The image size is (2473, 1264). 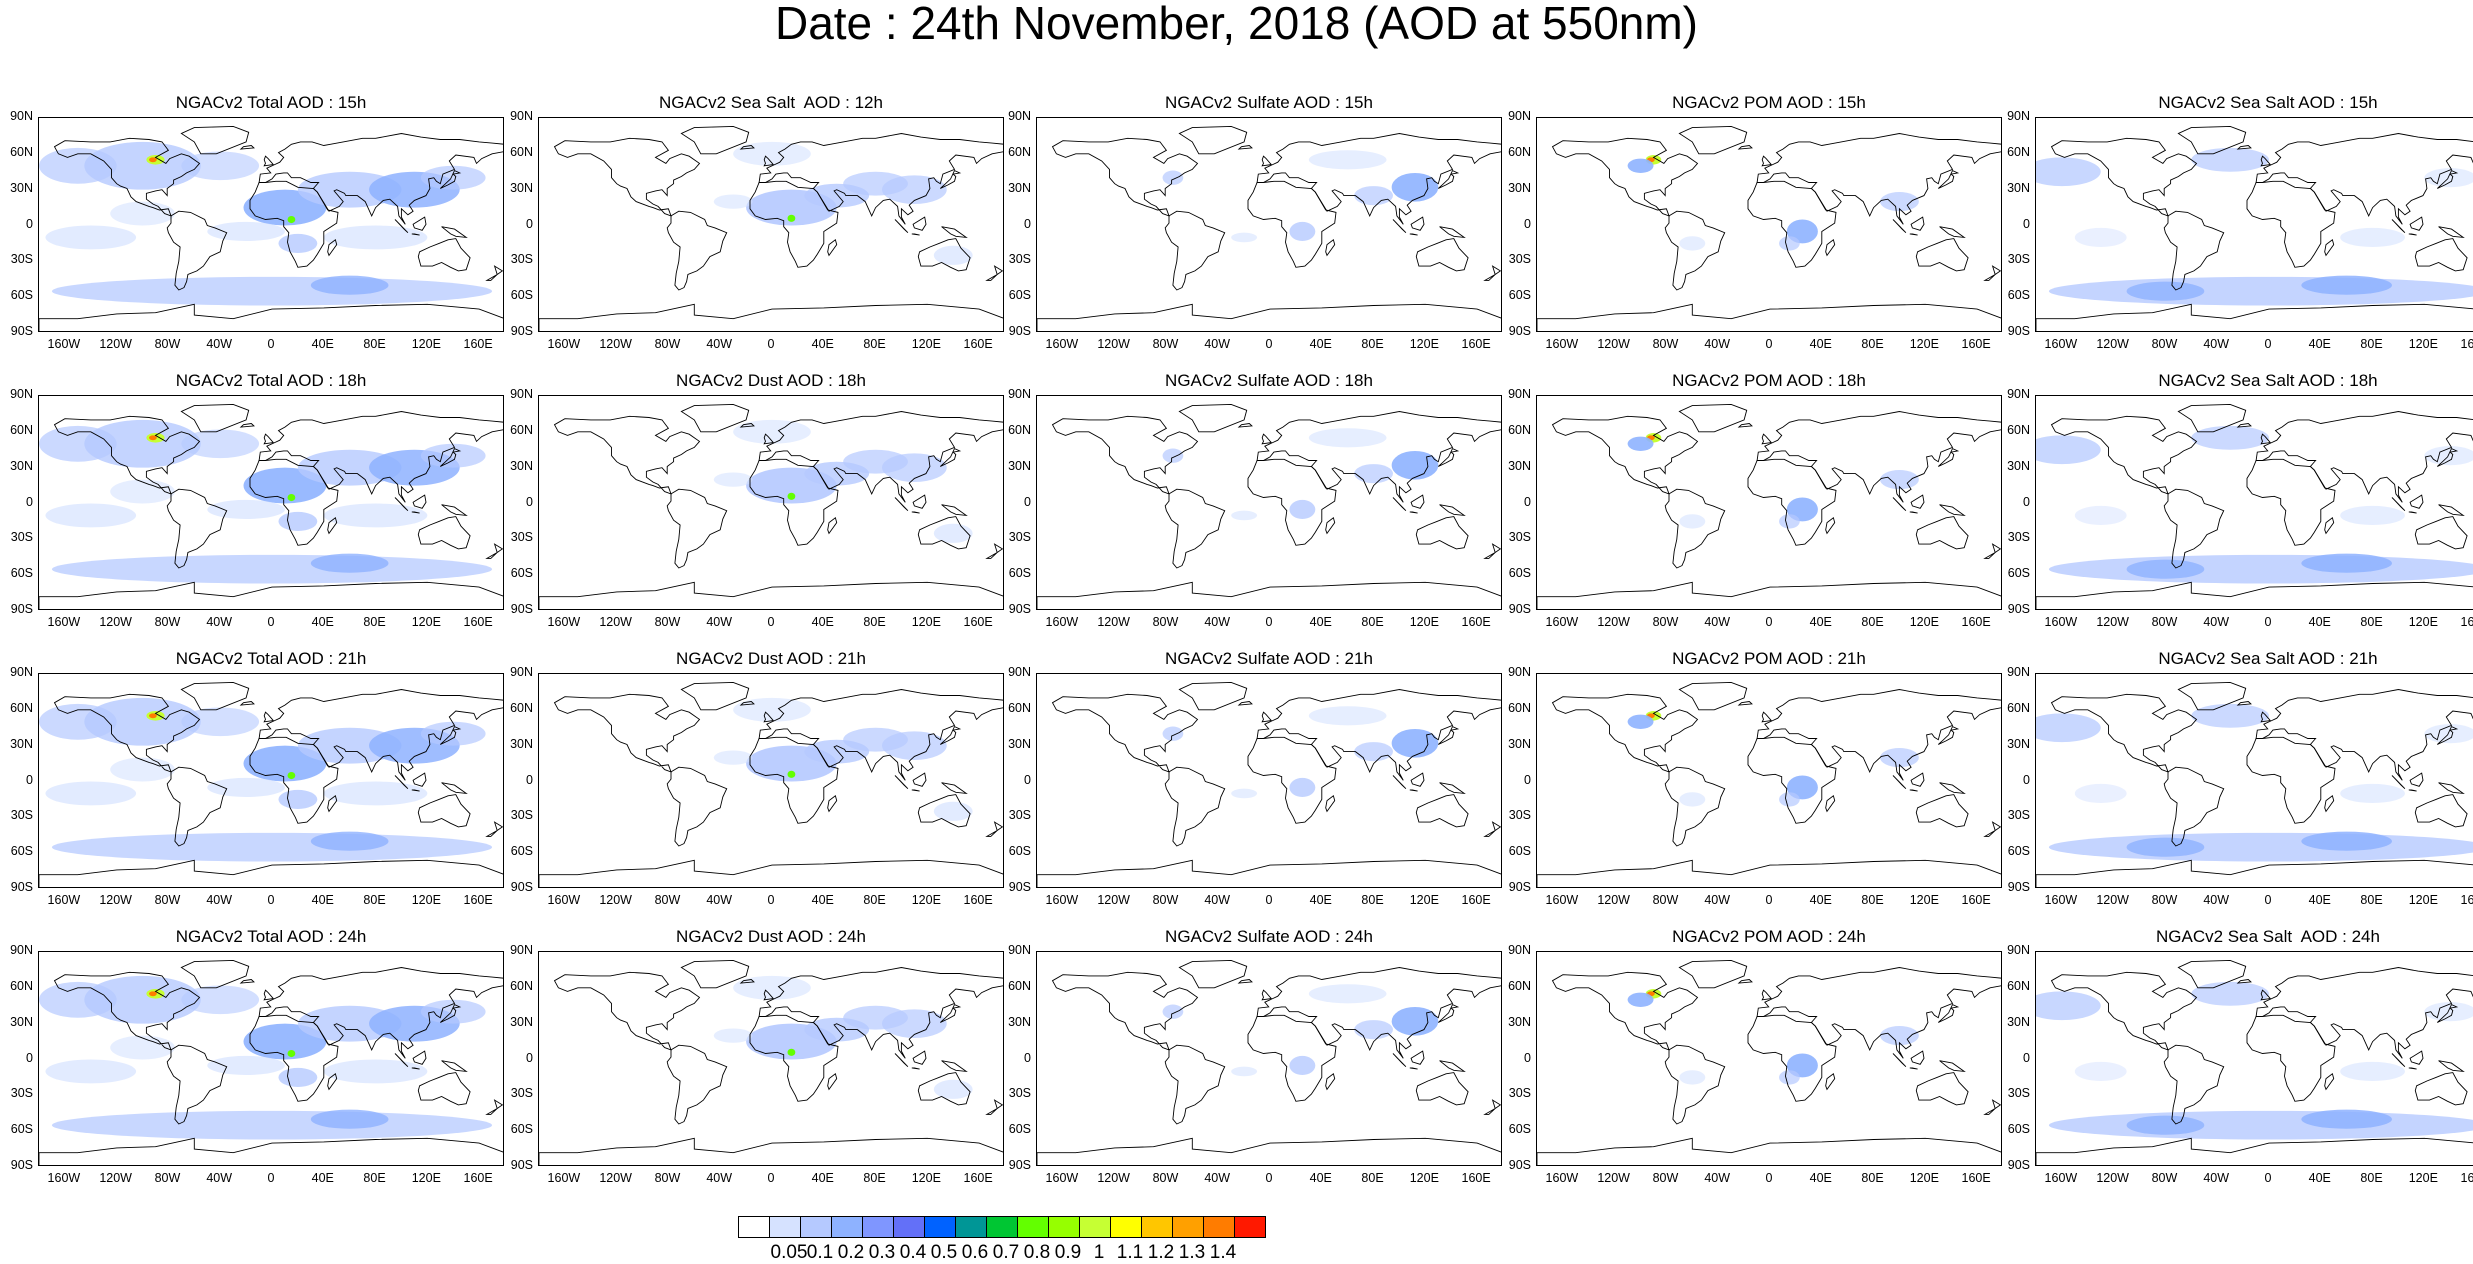 What do you see at coordinates (789, 1252) in the screenshot?
I see `colorbar-label: 0.05` at bounding box center [789, 1252].